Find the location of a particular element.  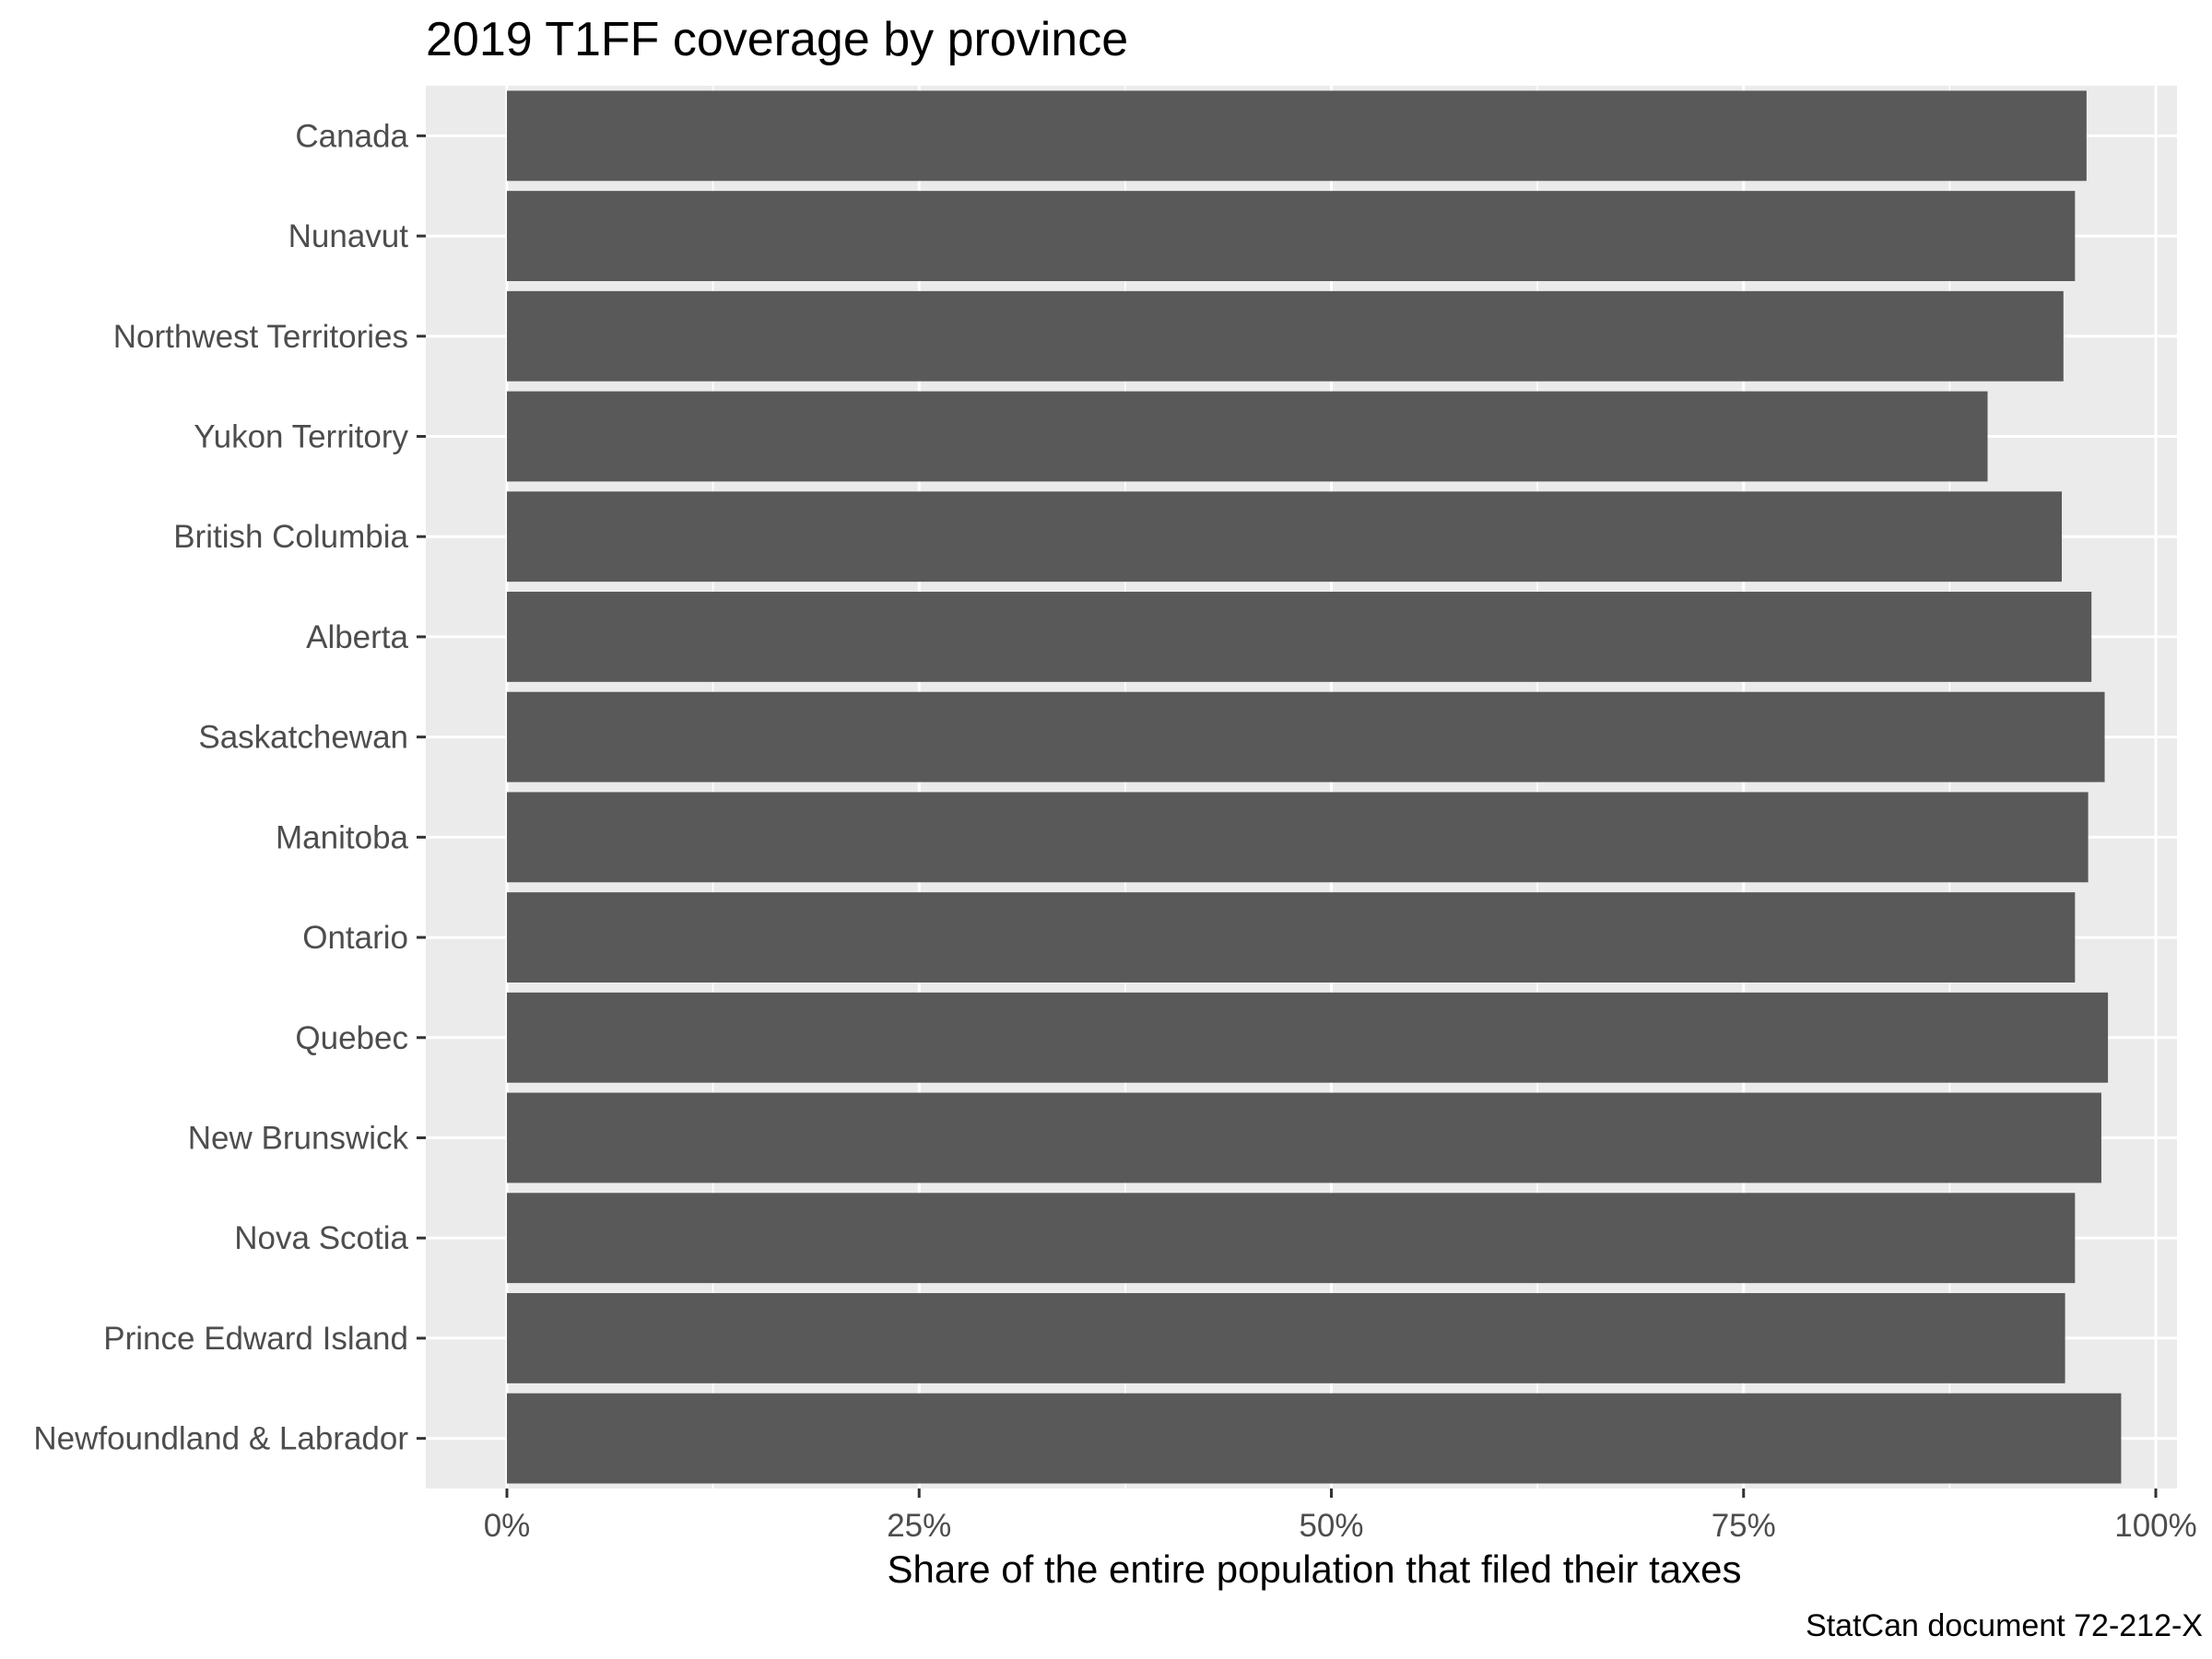

x-tick-label: 0% is located at coordinates (507, 1526).